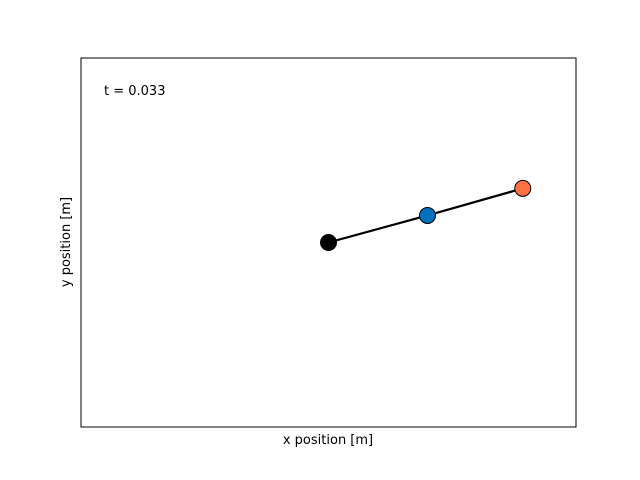 This screenshot has height=480, width=640. I want to click on pivot-point, so click(328, 242).